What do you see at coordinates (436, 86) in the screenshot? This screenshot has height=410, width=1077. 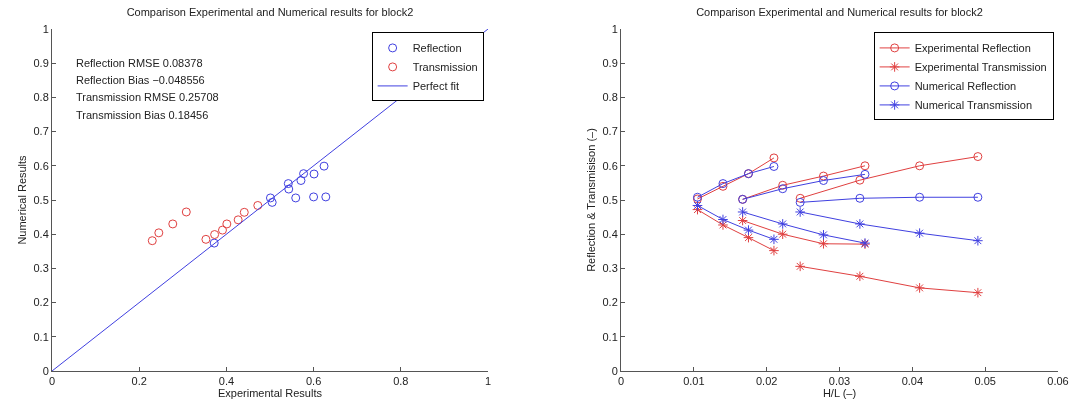 I see `legend-label: Perfect fit` at bounding box center [436, 86].